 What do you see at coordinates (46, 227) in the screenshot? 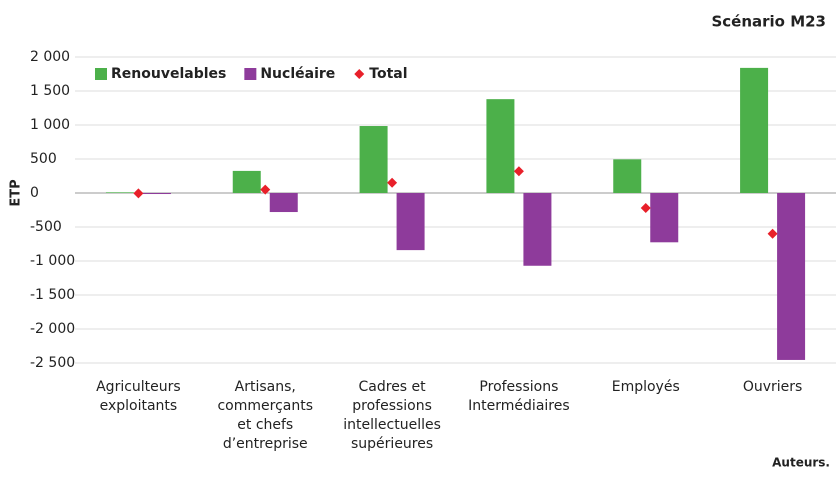
I see `y-tick-label: -500` at bounding box center [46, 227].